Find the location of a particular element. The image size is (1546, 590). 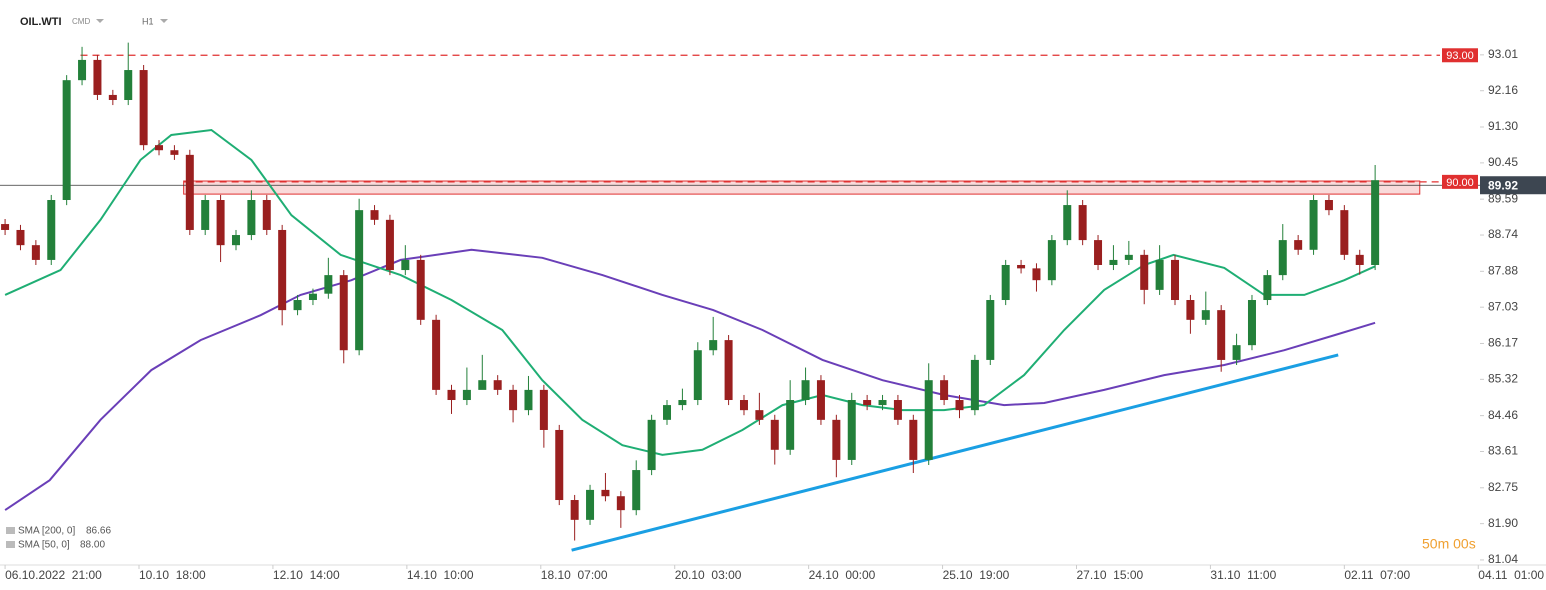

x-tick-label: 14.10 10:00 is located at coordinates (440, 575).